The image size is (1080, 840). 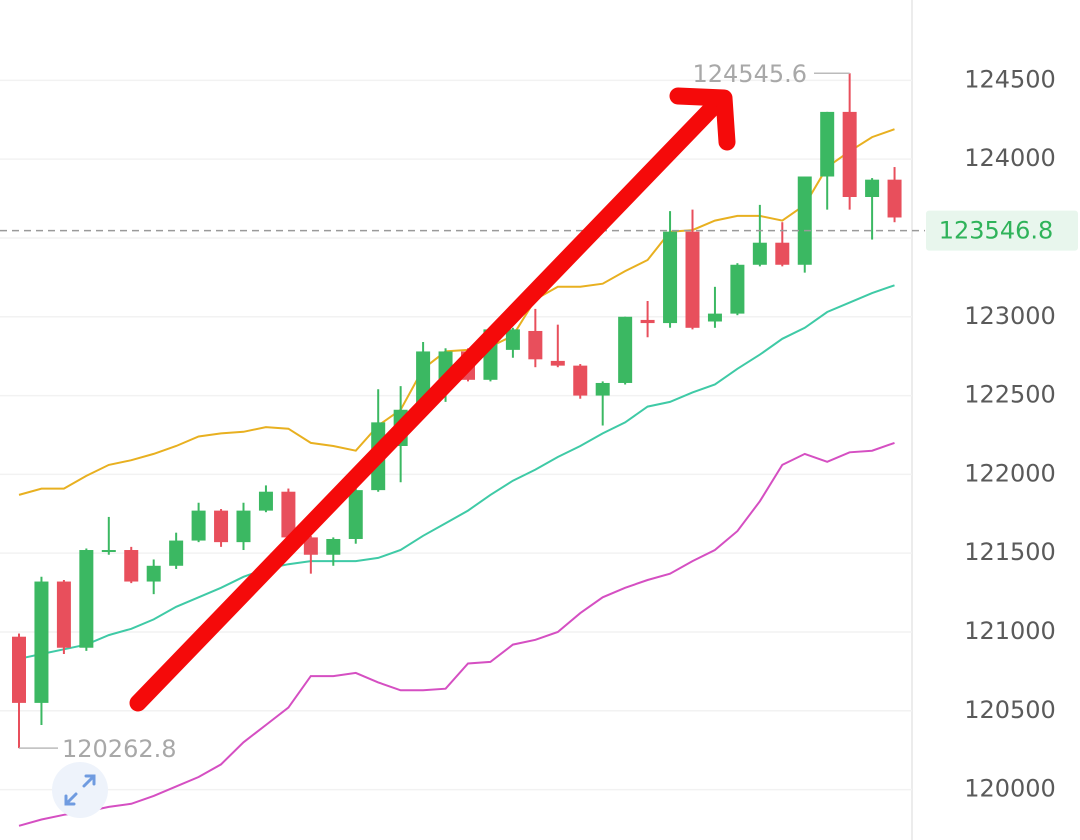 I want to click on expand-icon-glyph, so click(x=80, y=790).